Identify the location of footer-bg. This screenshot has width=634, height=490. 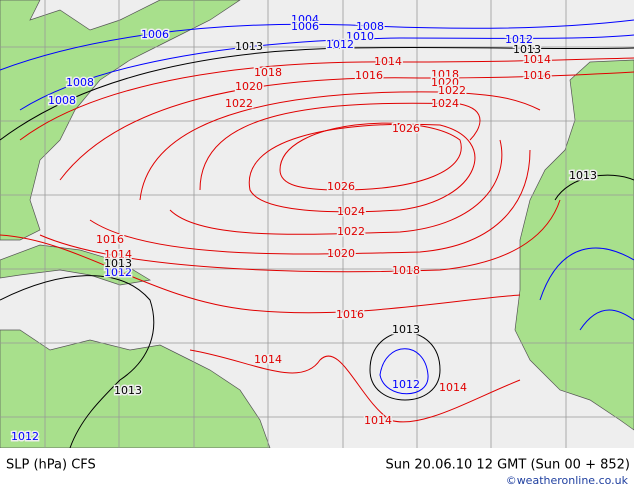
(317, 469).